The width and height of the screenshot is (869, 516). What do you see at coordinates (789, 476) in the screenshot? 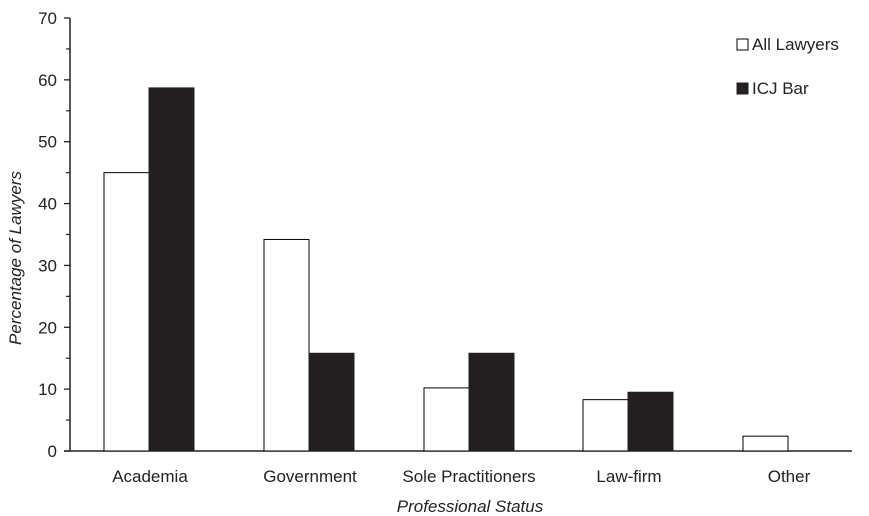
I see `x-tick-label: Other` at bounding box center [789, 476].